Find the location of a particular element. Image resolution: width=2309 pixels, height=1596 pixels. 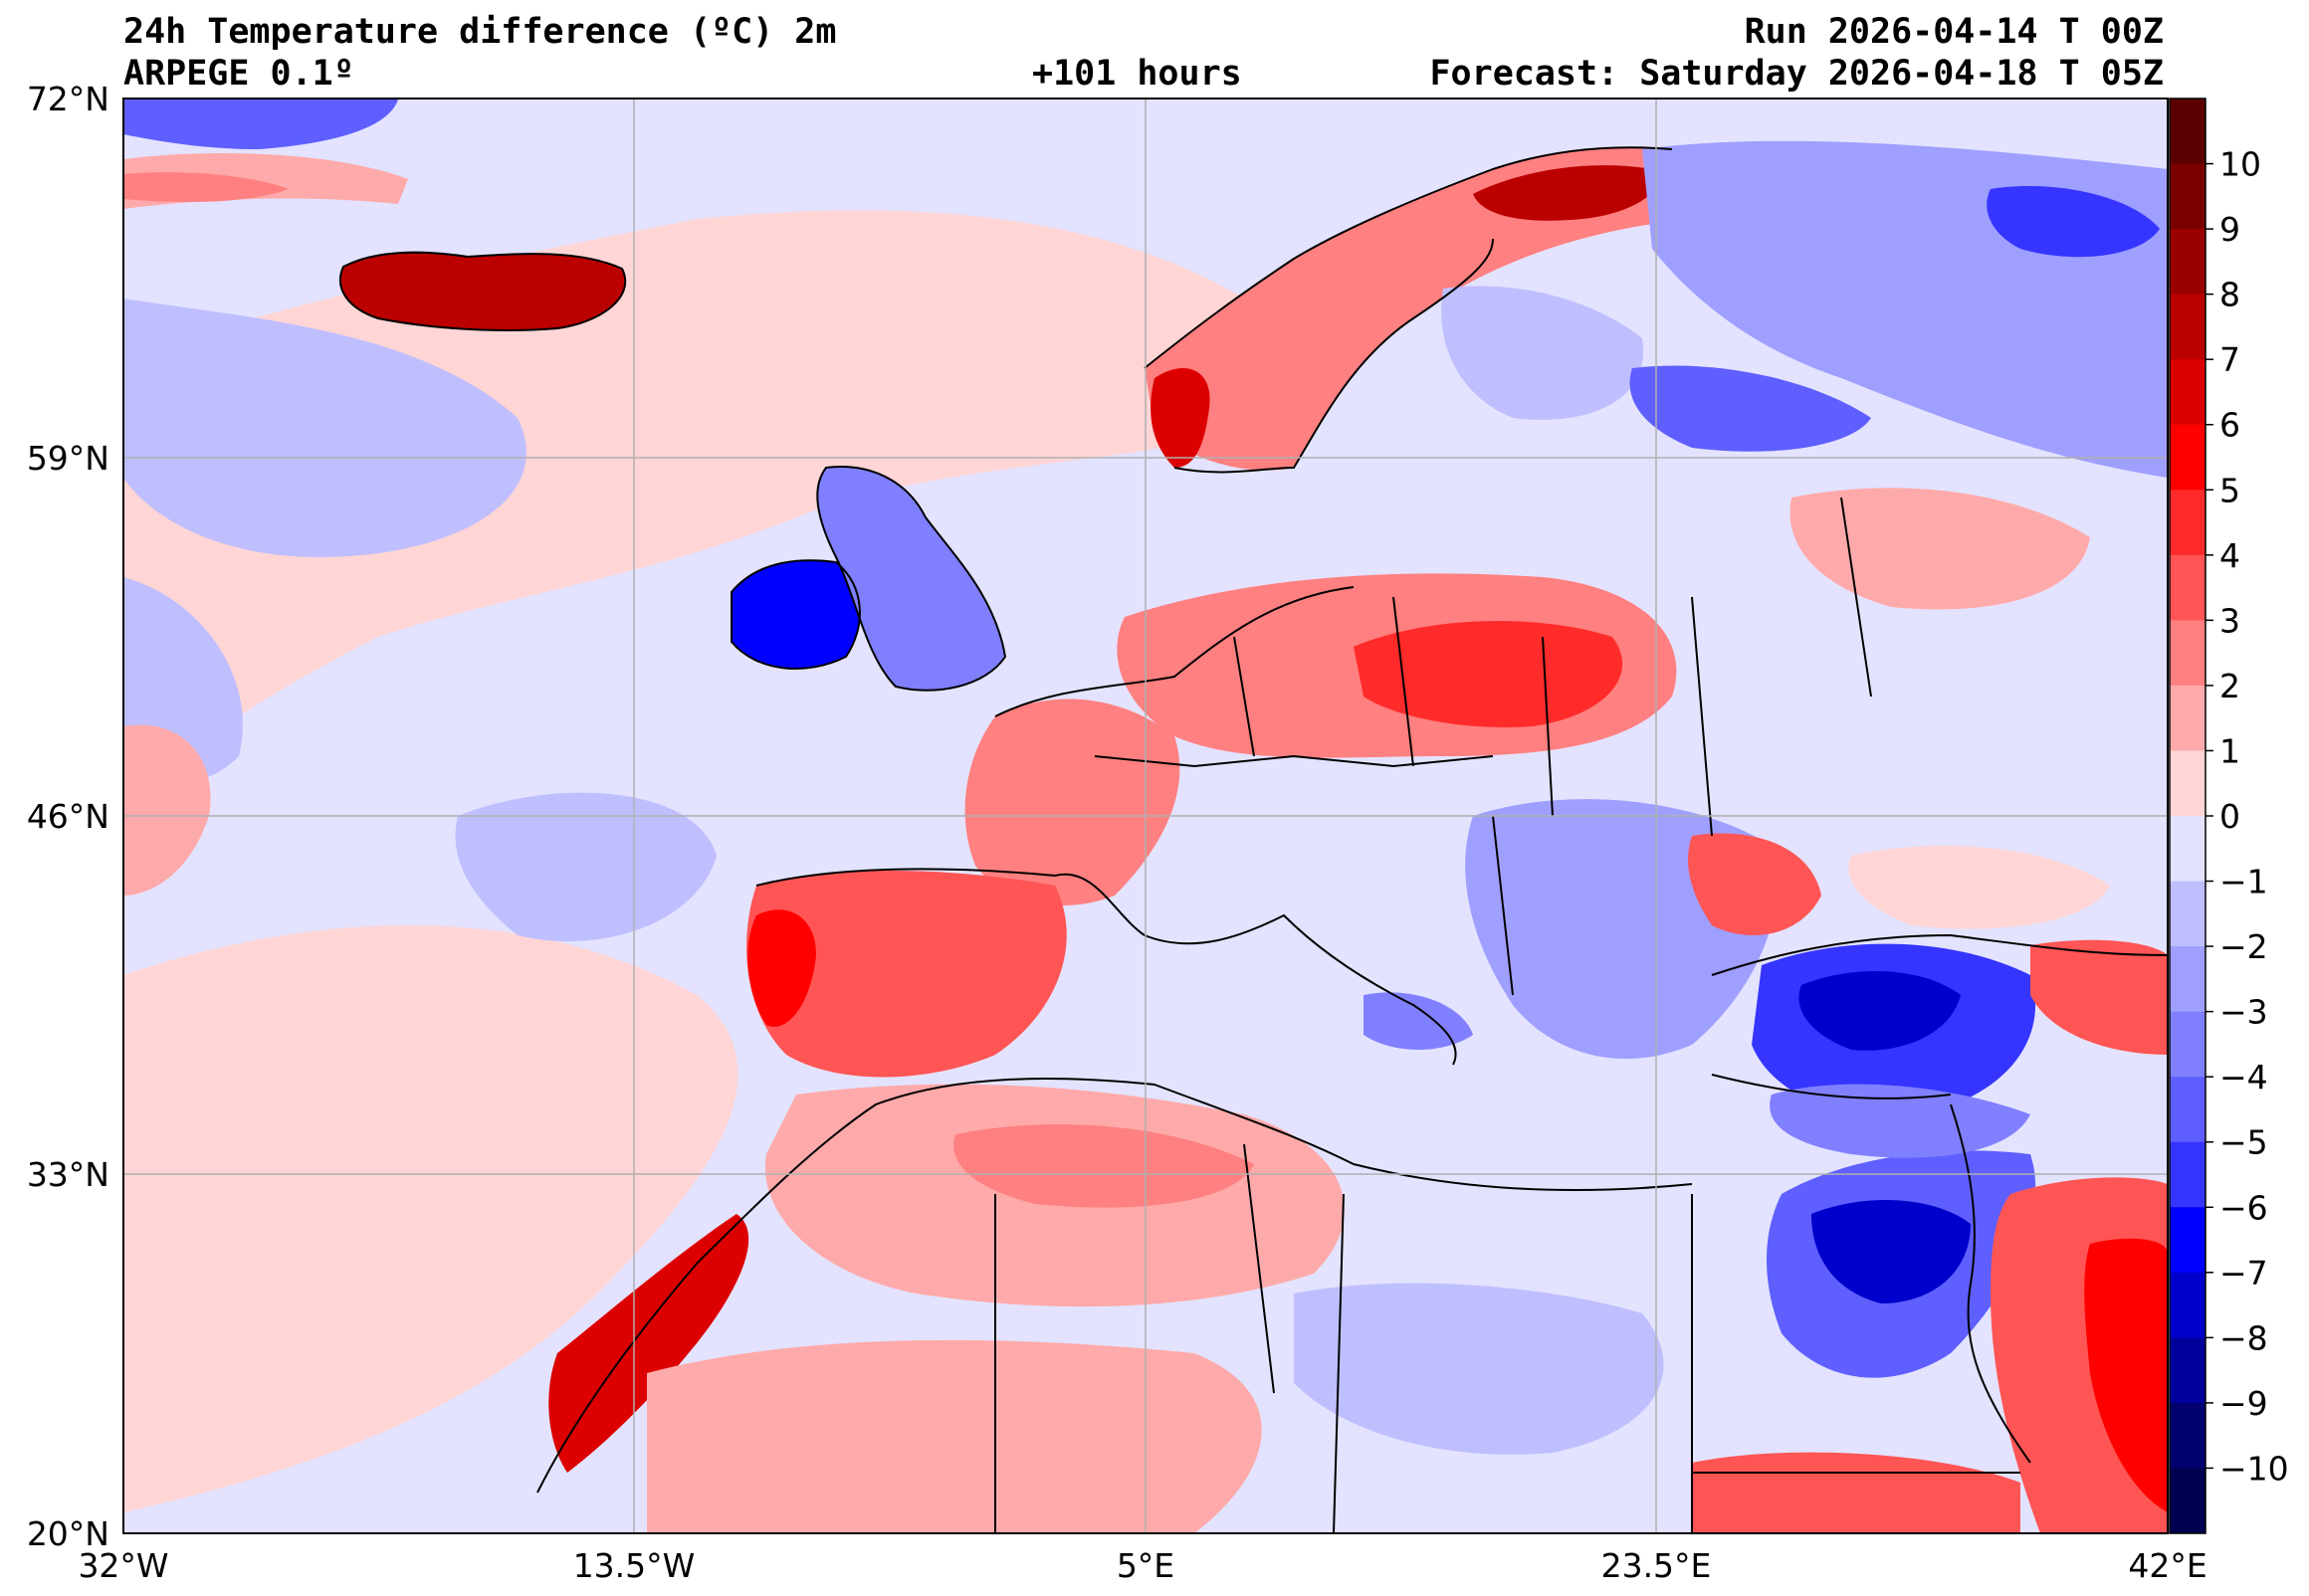

longitude-labels: 32°W 13.5°W 5°E 23.5°E 42°E is located at coordinates (1142, 1566).